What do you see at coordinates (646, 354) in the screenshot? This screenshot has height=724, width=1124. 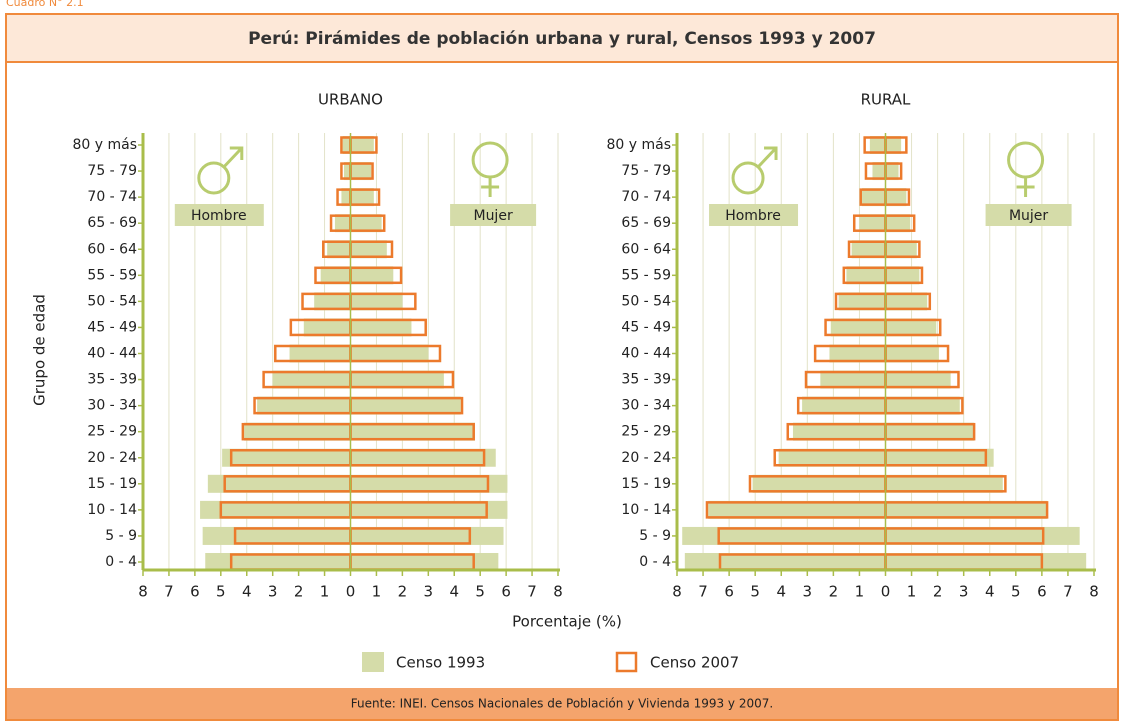 I see `y-tick-label: 40 - 44` at bounding box center [646, 354].